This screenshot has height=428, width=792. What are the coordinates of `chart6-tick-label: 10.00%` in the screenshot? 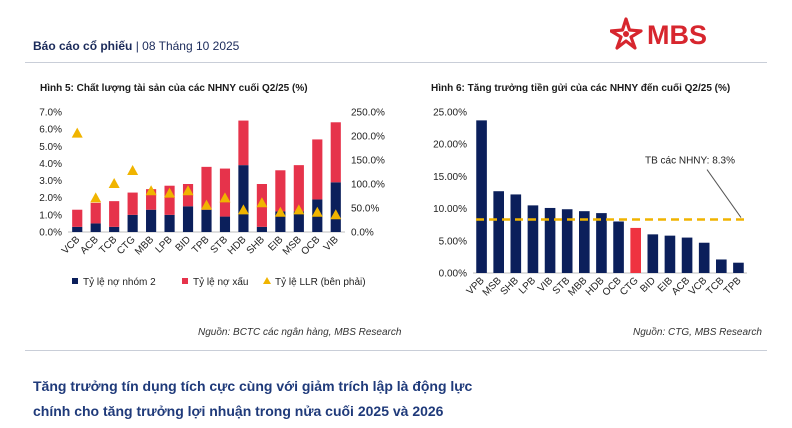 It's located at (450, 209).